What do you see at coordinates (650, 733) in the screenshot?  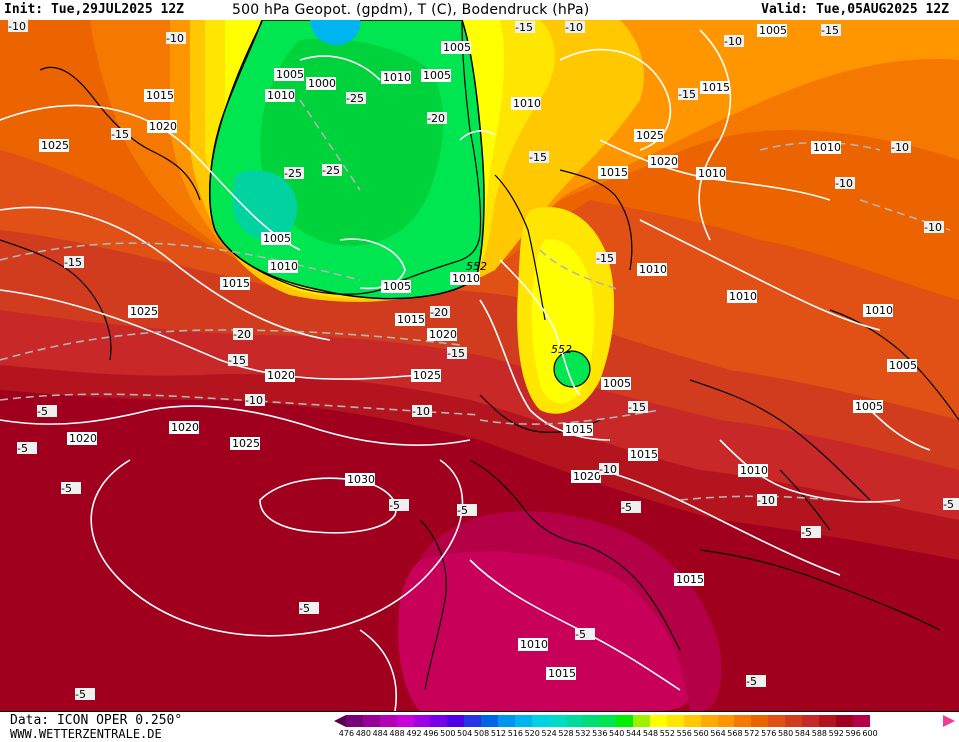 I see `legend-tick-label: 548` at bounding box center [650, 733].